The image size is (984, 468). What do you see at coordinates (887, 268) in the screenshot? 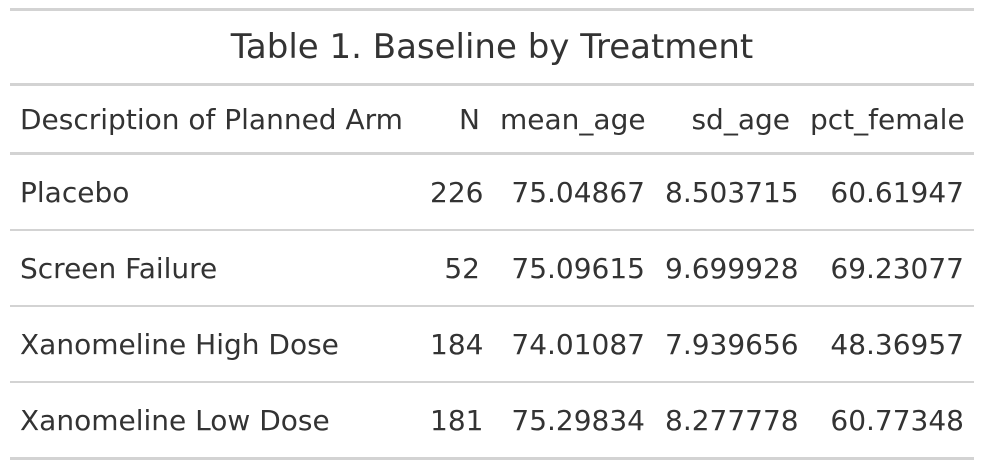
I see `cell-pct-female: 69.23077` at bounding box center [887, 268].